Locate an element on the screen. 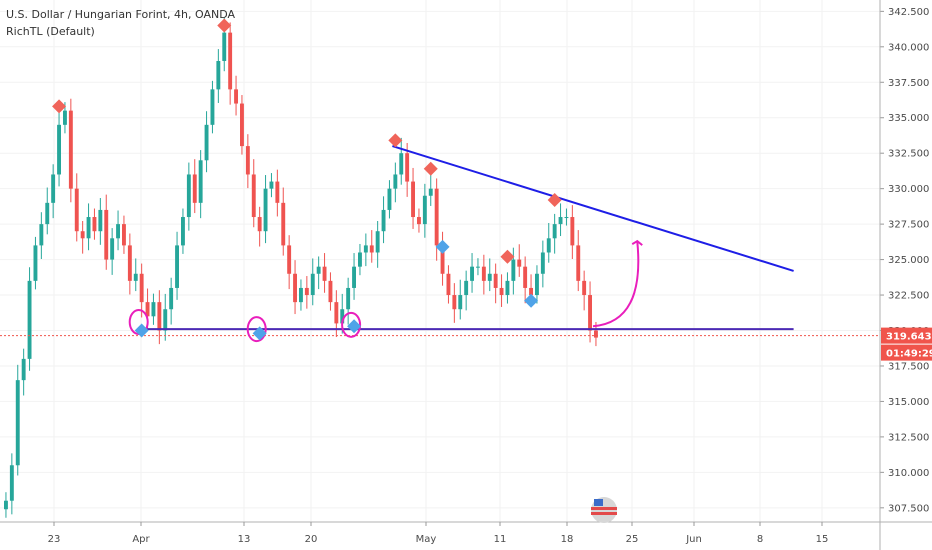 The image size is (932, 550). x-tick-label: Apr is located at coordinates (141, 539).